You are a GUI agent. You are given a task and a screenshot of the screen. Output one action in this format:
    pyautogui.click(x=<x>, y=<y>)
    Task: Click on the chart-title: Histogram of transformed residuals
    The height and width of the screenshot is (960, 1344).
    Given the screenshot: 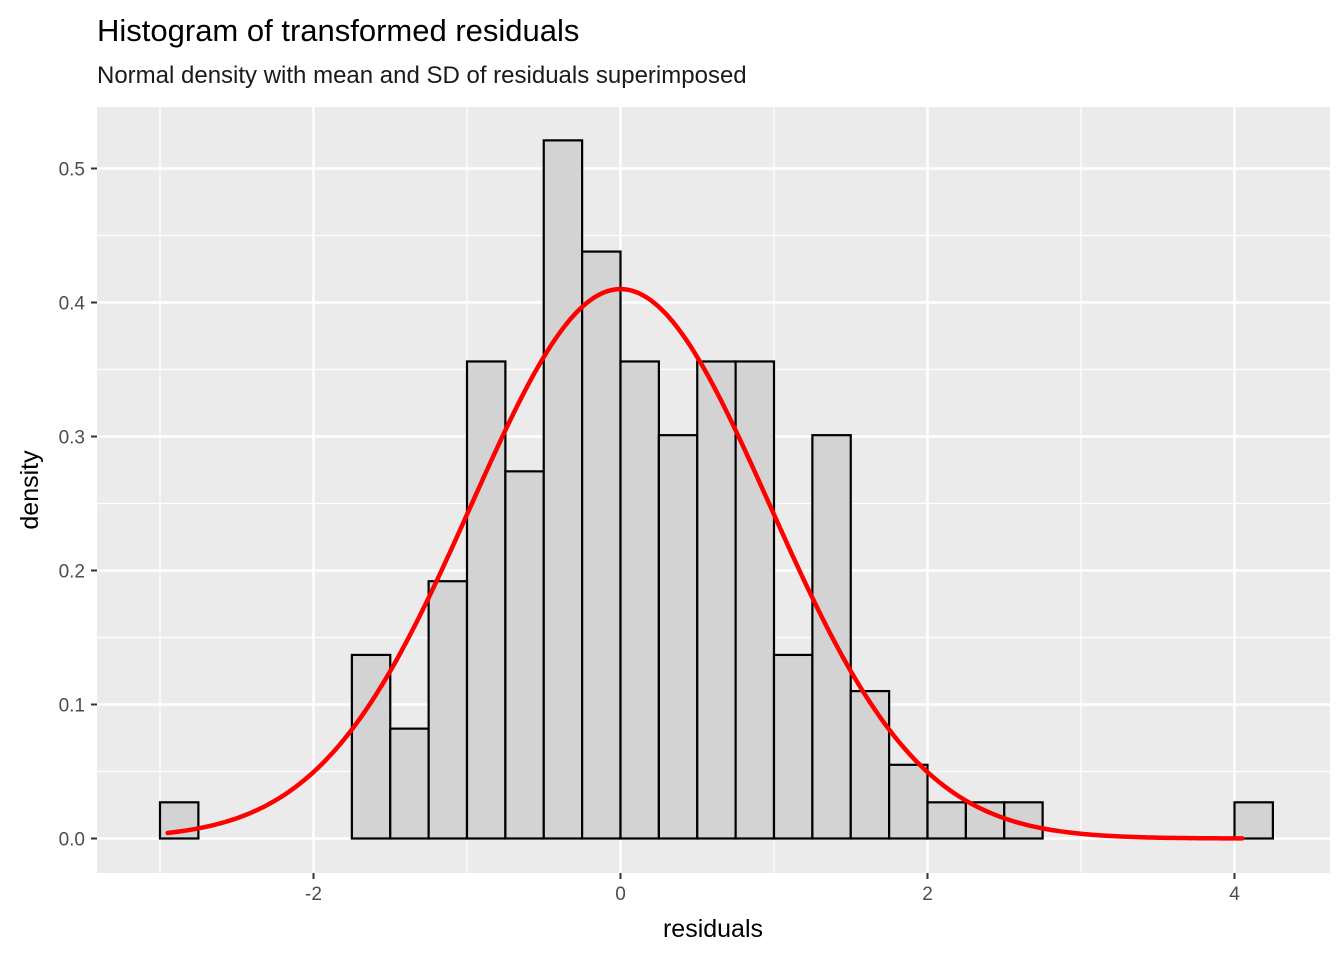 What is the action you would take?
    pyautogui.click(x=338, y=30)
    